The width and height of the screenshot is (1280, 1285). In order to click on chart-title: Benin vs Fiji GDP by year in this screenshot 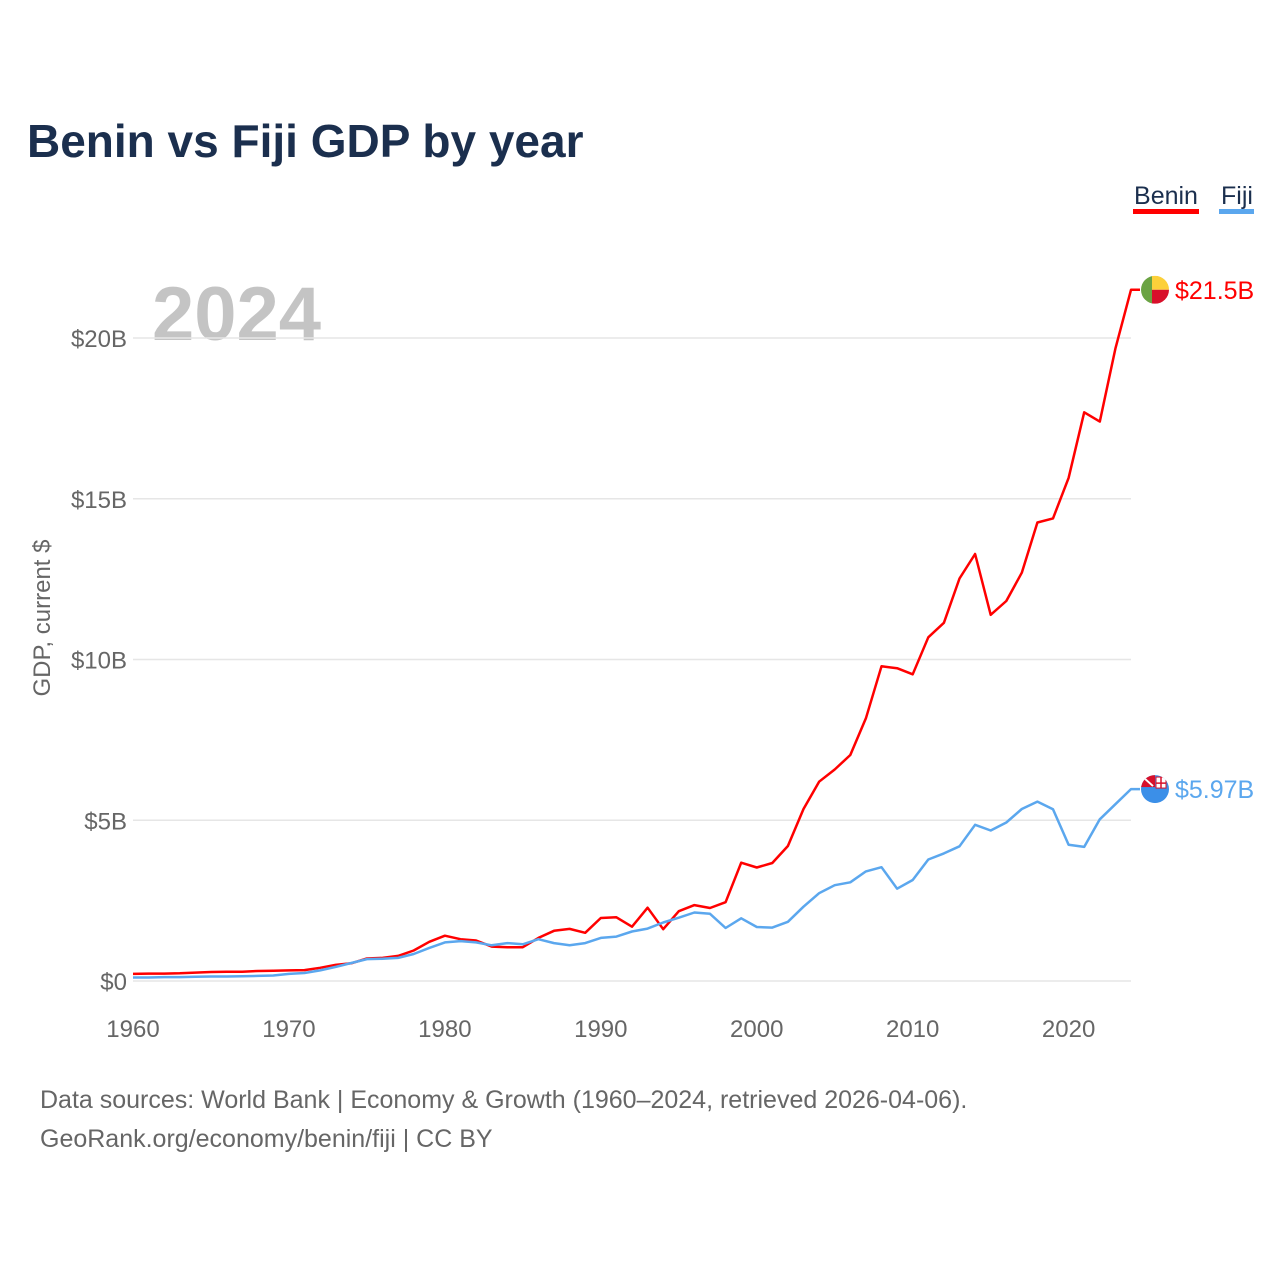, I will do `click(305, 141)`.